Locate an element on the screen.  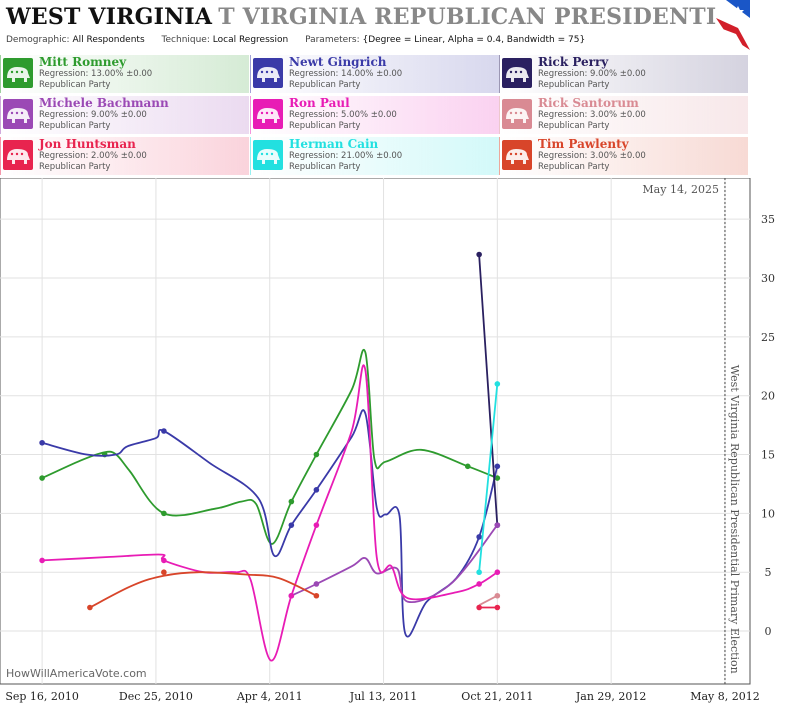
x-tick-label: Jul 13, 2011 is located at coordinates (383, 696).